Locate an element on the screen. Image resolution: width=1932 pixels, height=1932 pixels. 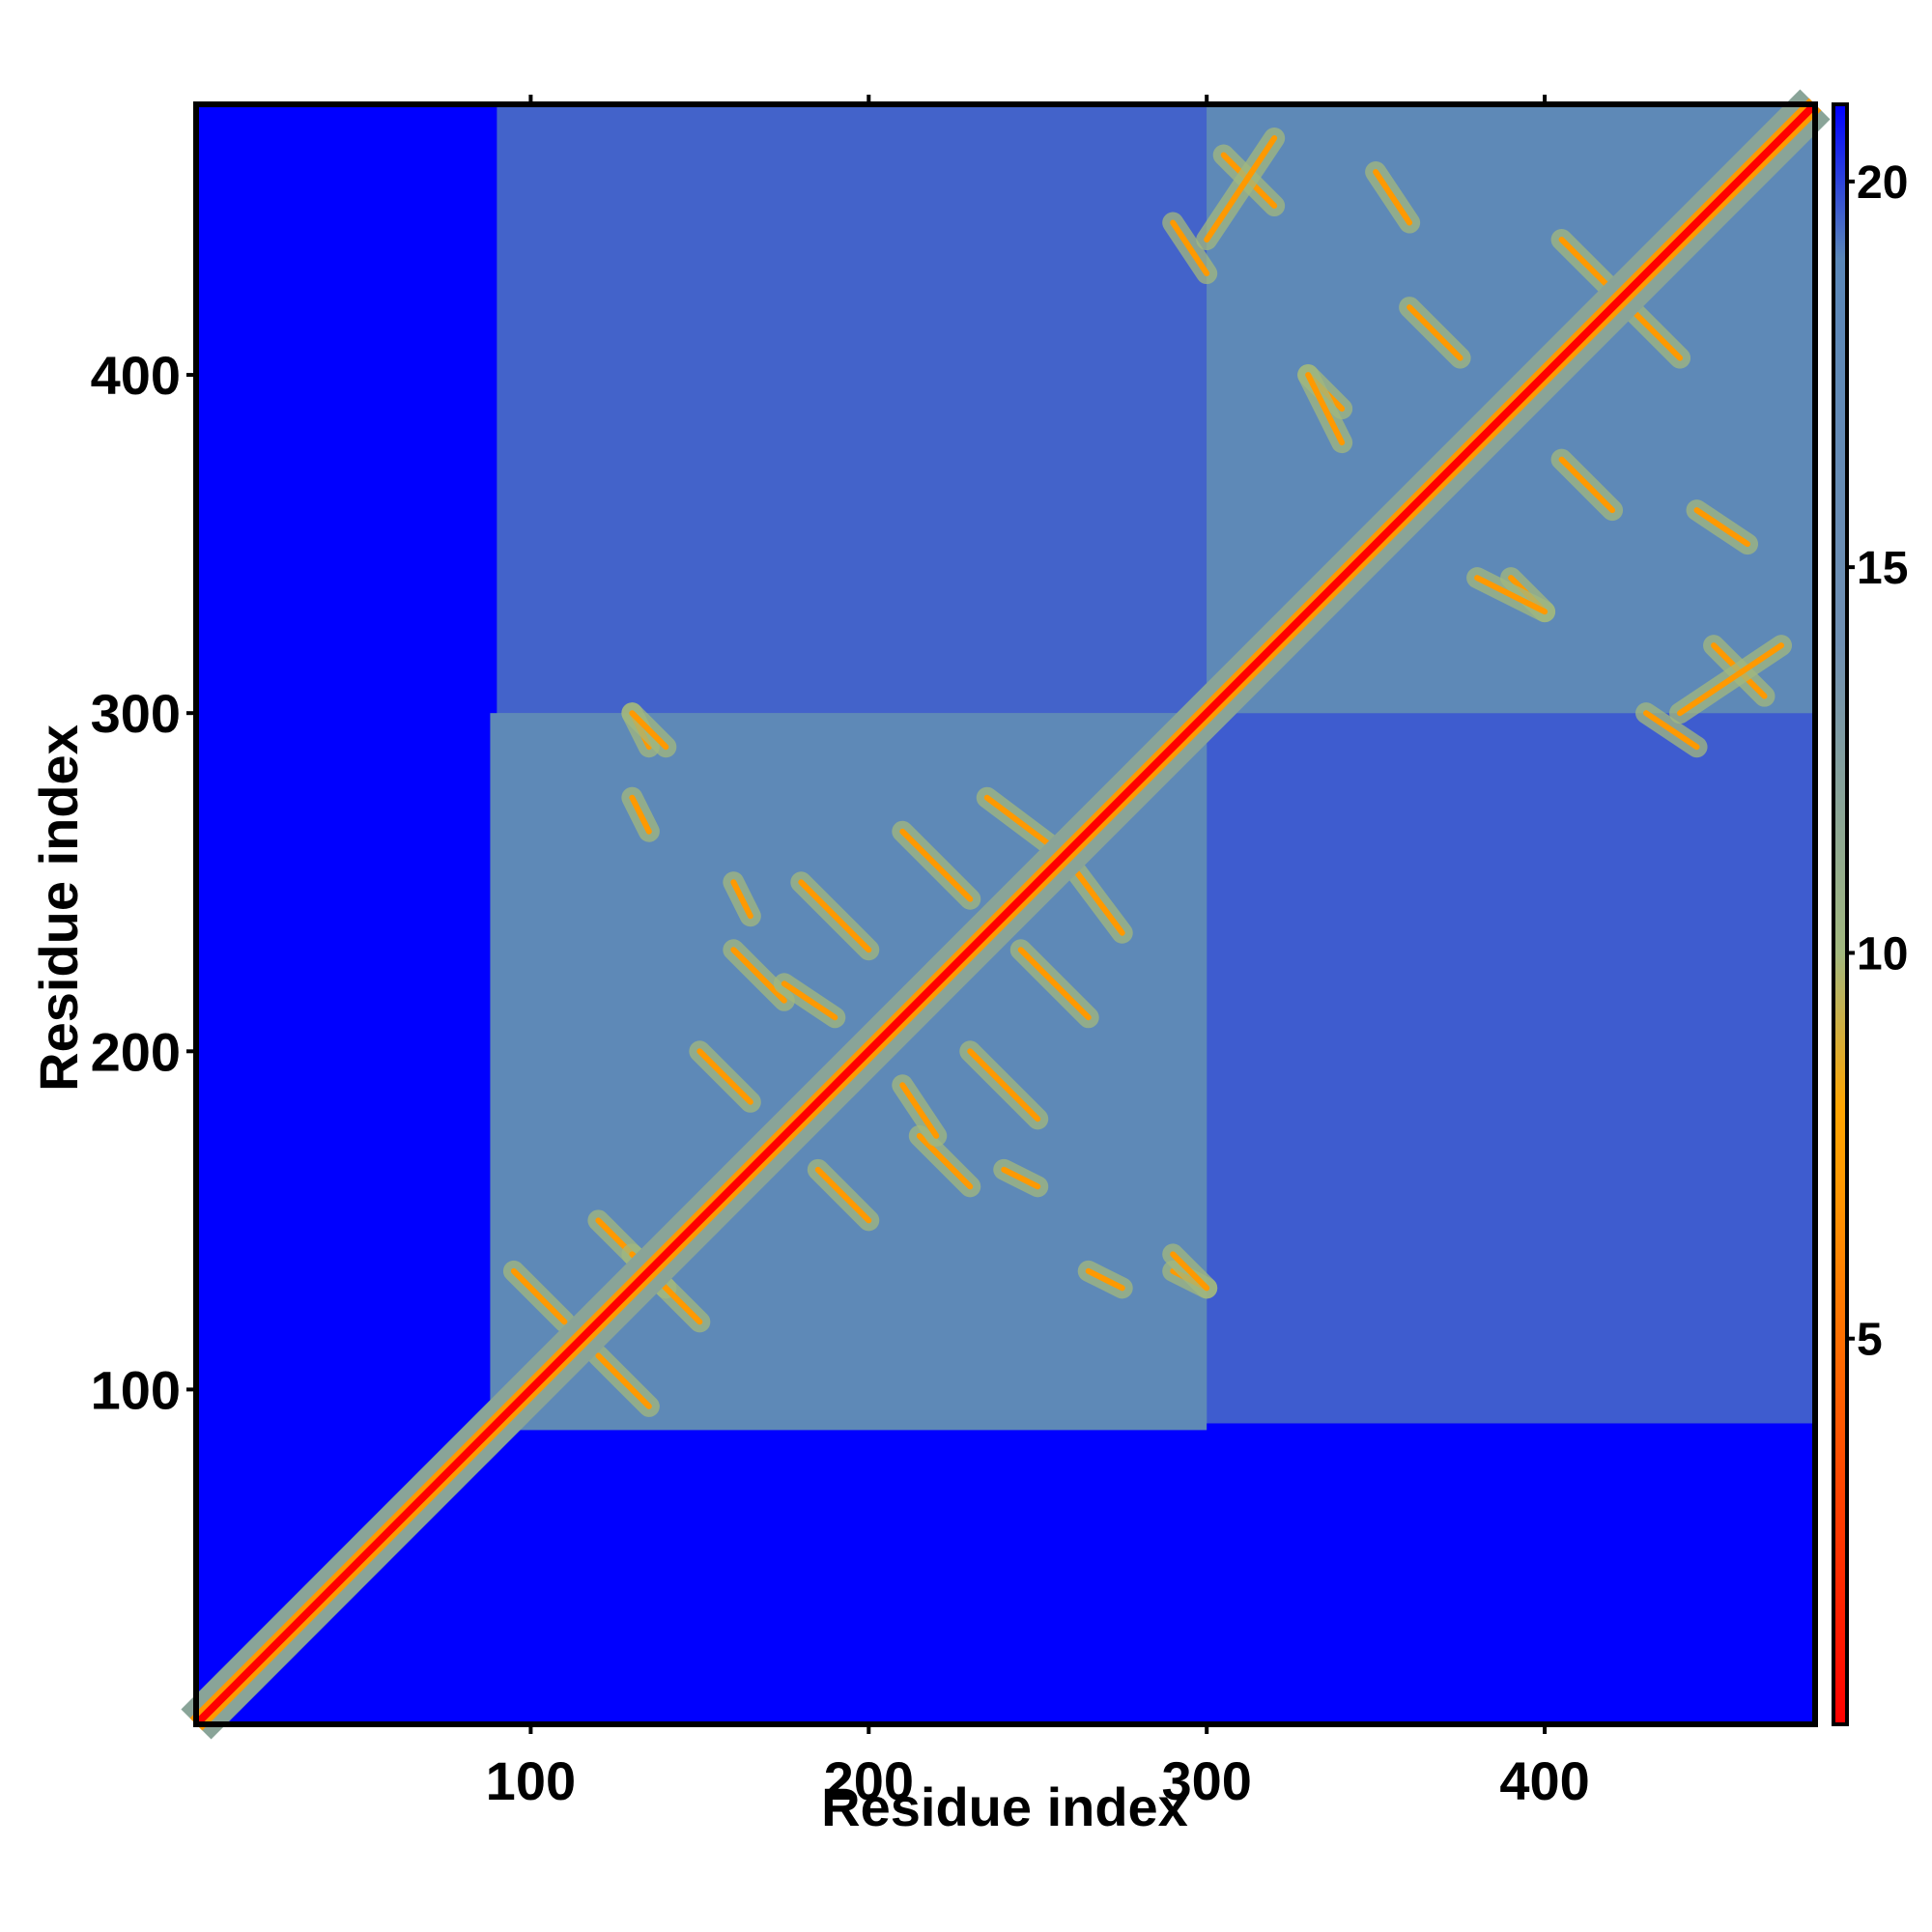
y-tick-label: 300 is located at coordinates (136, 713).